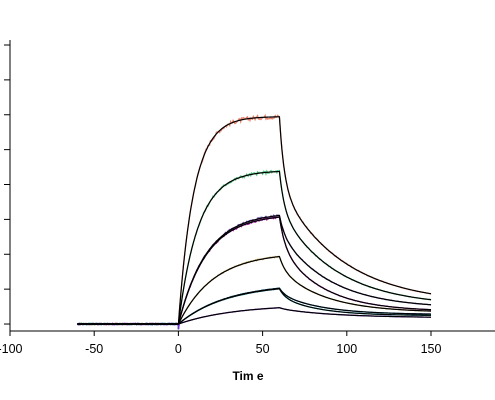  Describe the element at coordinates (94, 349) in the screenshot. I see `x-tick-label: -50` at that location.